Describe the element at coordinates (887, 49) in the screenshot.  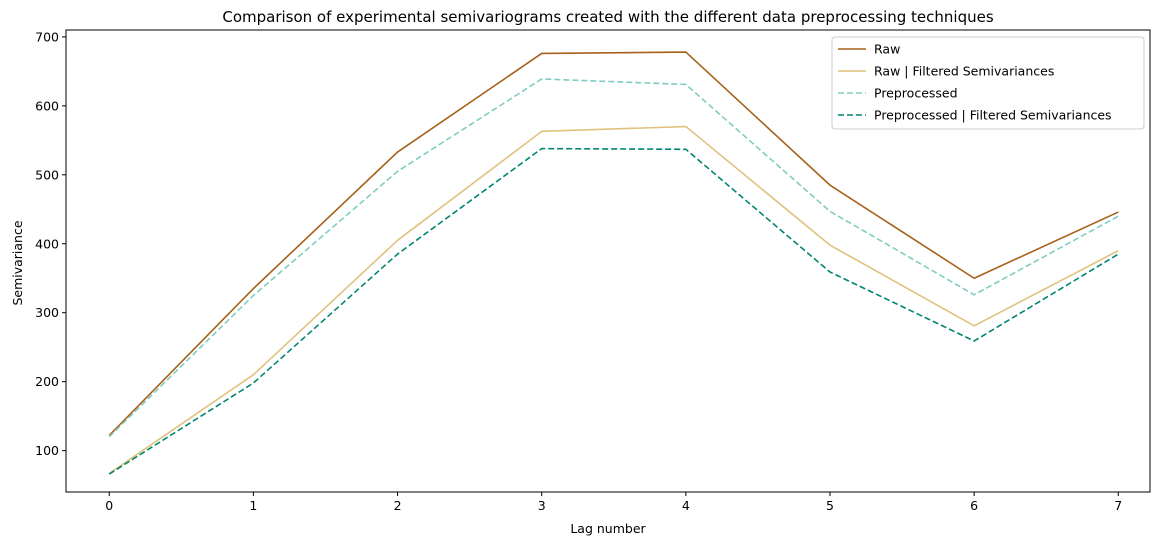
I see `legend-label: Raw` at that location.